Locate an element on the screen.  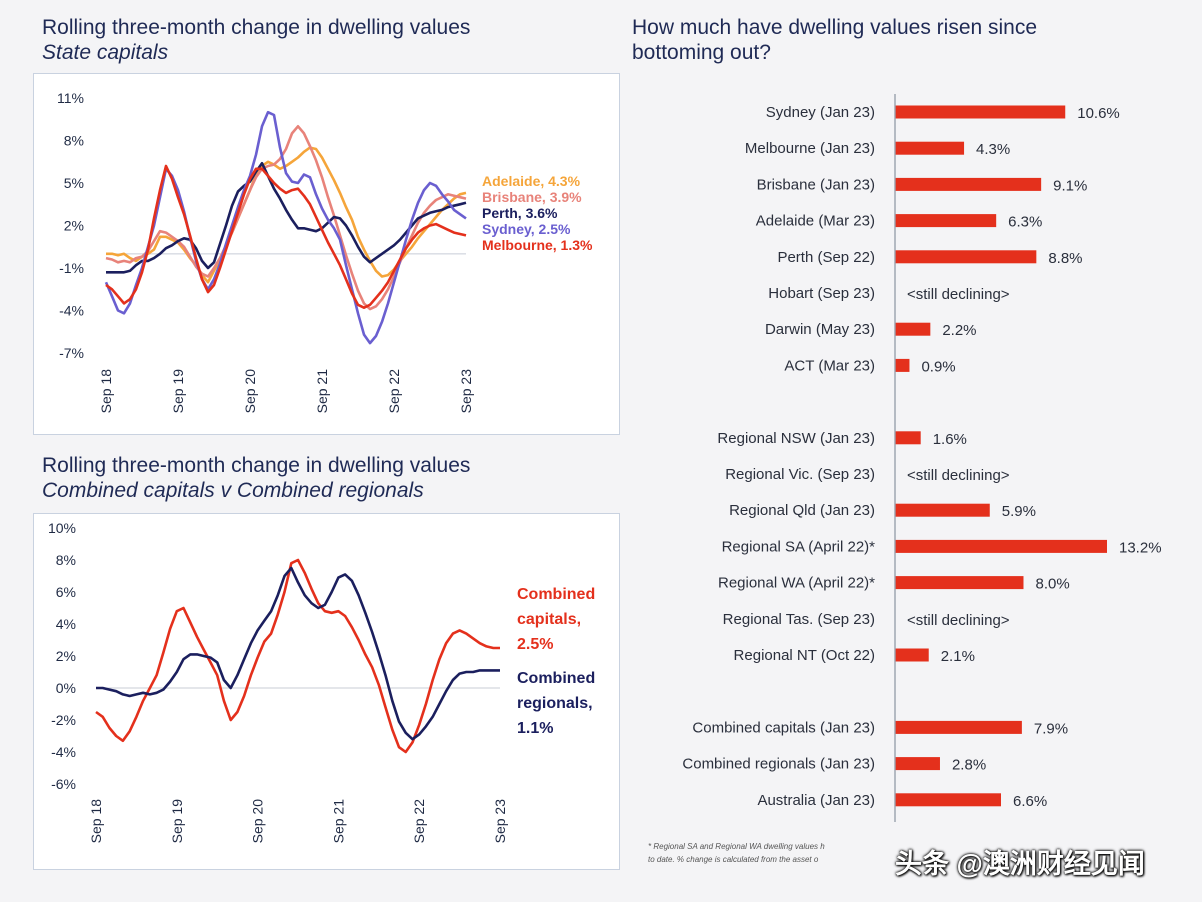
legend-label: Melbourne, 1.3% is located at coordinates (537, 245).